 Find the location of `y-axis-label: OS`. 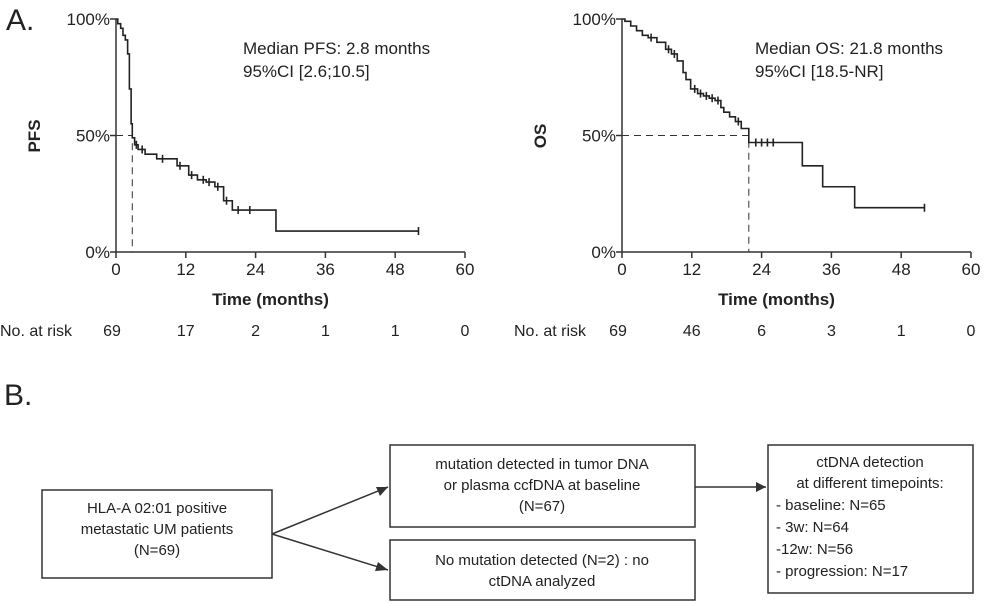

y-axis-label: OS is located at coordinates (540, 136).